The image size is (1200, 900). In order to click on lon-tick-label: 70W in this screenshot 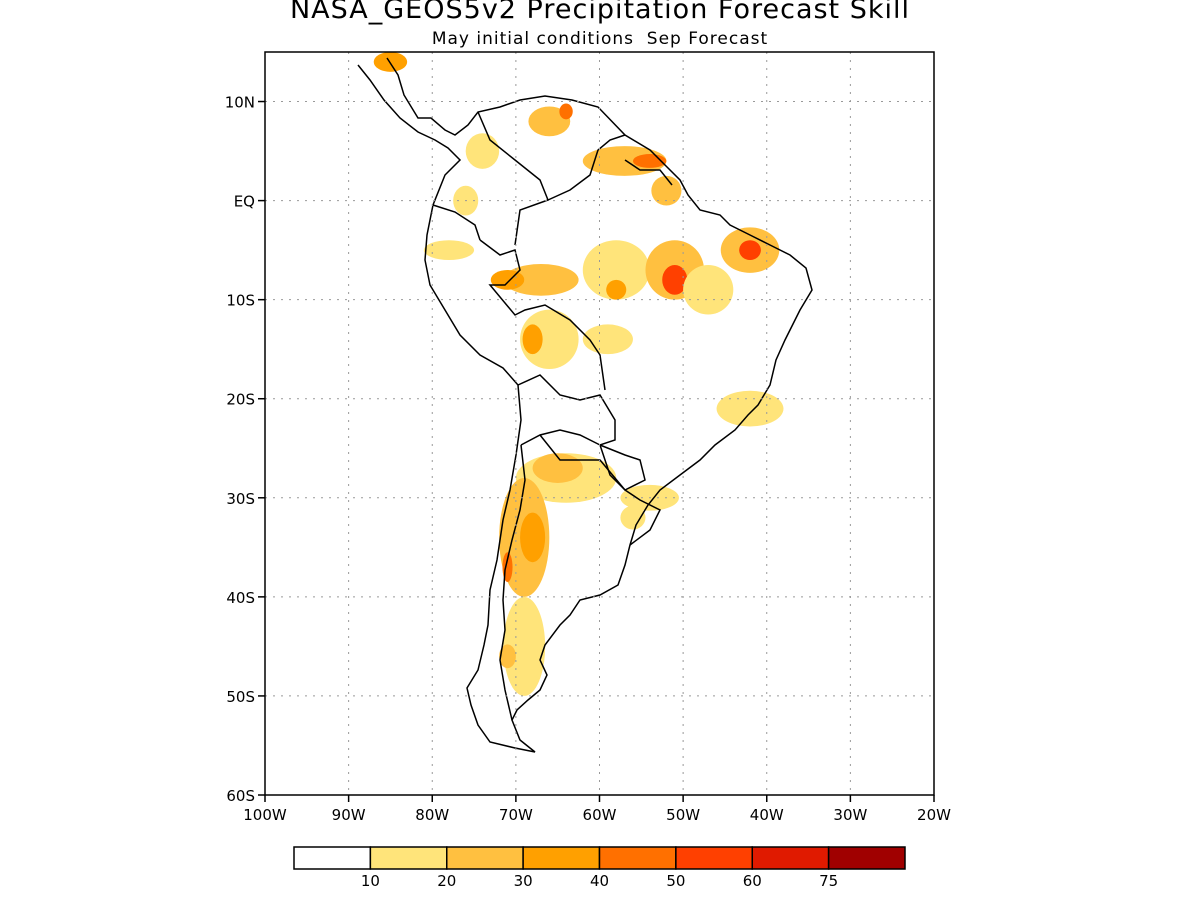, I will do `click(516, 815)`.